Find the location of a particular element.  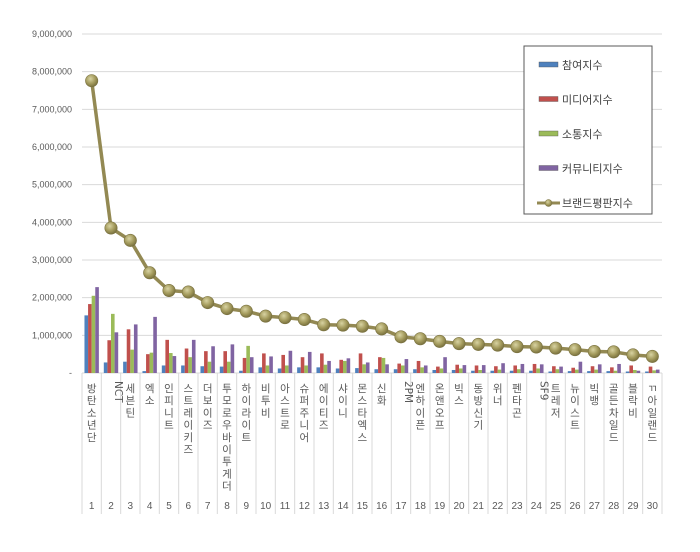

y-tick-label: 2,000,000 is located at coordinates (52, 298).